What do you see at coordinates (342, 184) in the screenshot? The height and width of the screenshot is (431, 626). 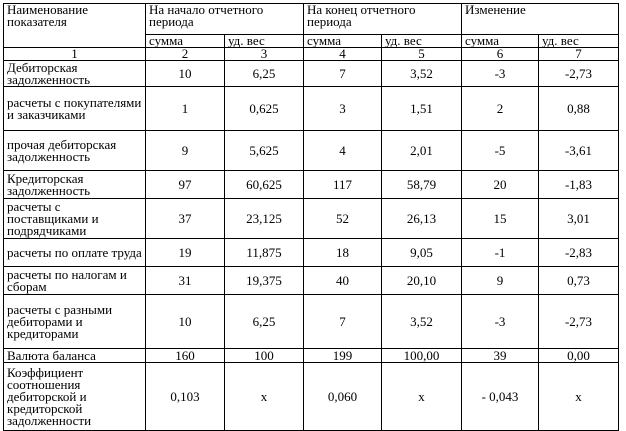 I see `table-cell: 117` at bounding box center [342, 184].